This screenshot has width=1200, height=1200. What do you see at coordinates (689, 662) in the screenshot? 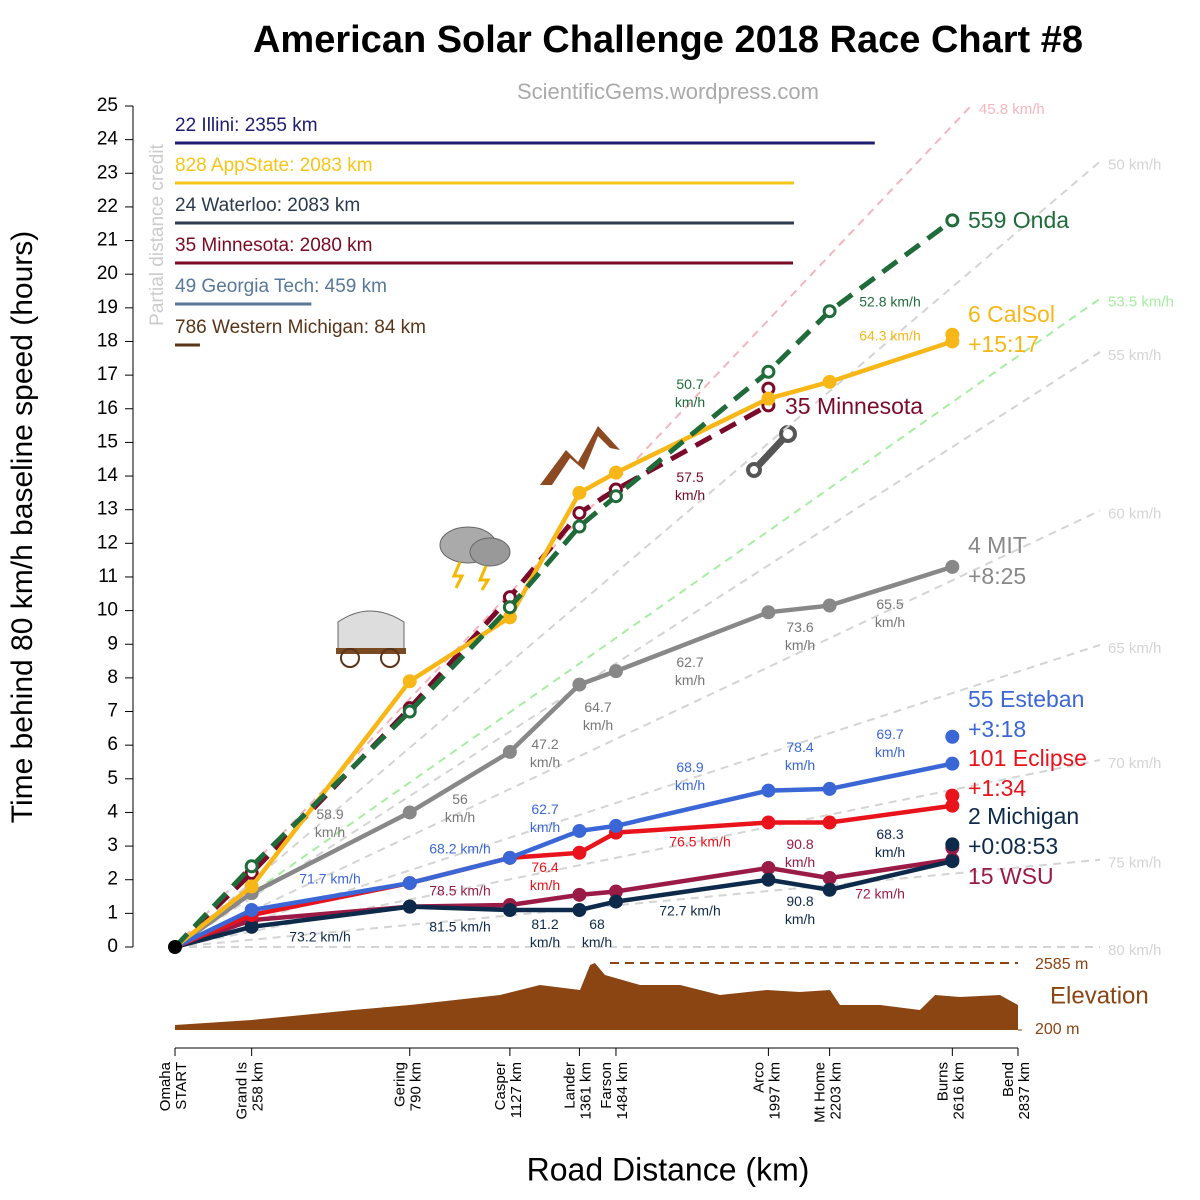
I see `speed-label-line: 62.7` at bounding box center [689, 662].